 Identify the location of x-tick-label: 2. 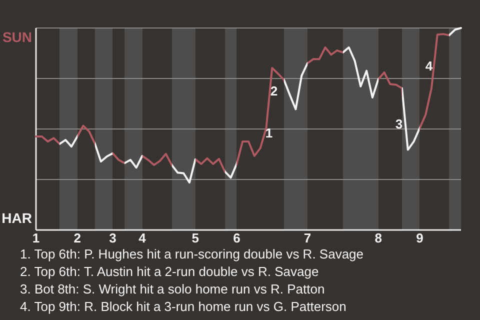
(77, 238).